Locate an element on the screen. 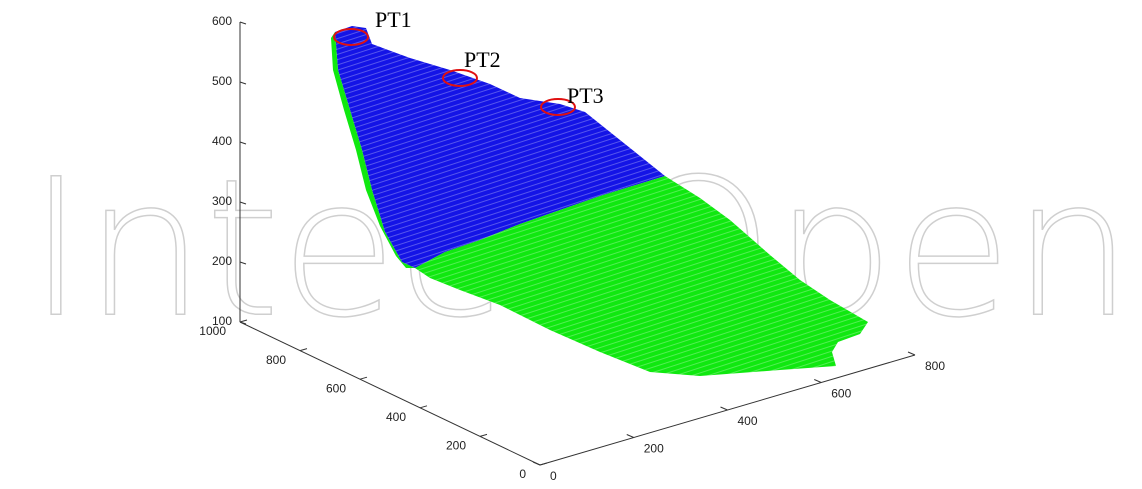 This screenshot has height=489, width=1142. x-tick-label: 200 is located at coordinates (654, 449).